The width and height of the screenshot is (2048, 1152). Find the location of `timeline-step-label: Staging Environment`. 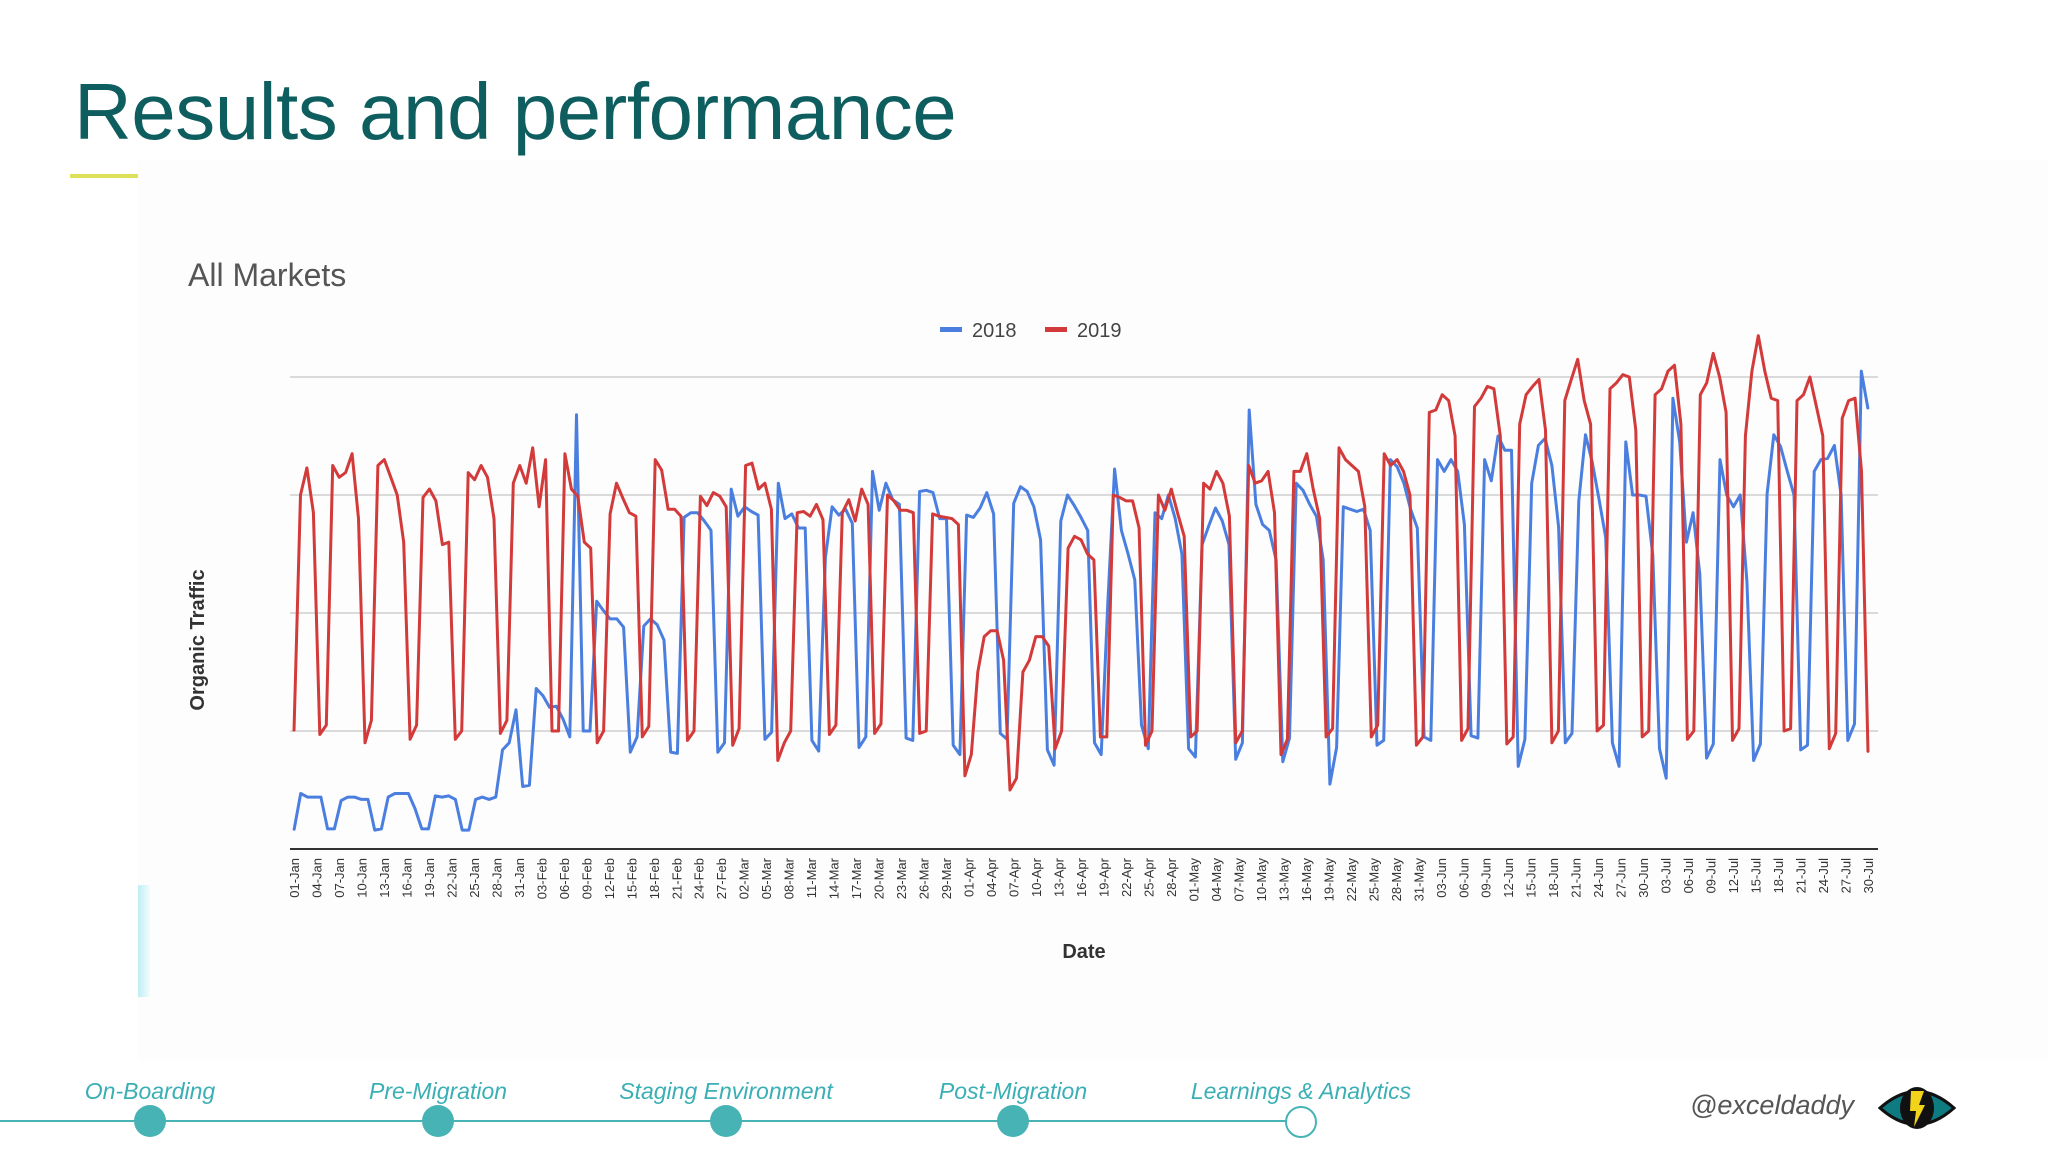

timeline-step-label: Staging Environment is located at coordinates (726, 1091).